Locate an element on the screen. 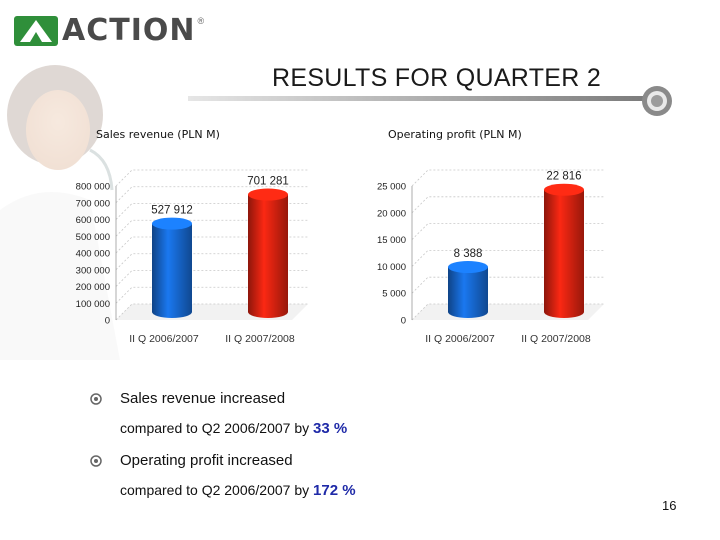 The width and height of the screenshot is (720, 540). bar-value-label: 527 912 is located at coordinates (172, 211).